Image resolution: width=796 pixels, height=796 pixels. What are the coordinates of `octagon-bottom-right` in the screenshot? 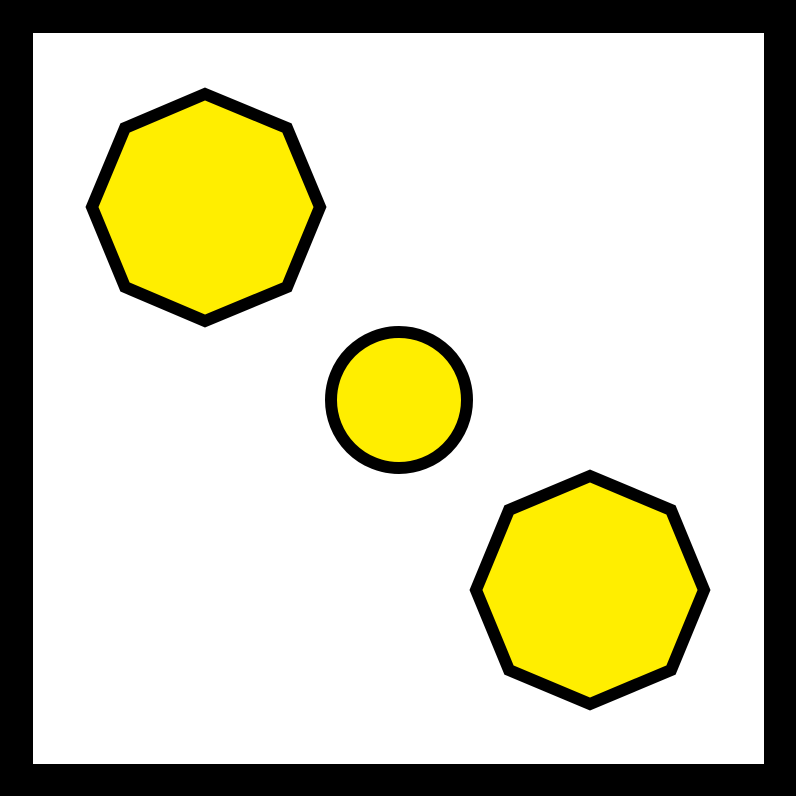 It's located at (590, 590).